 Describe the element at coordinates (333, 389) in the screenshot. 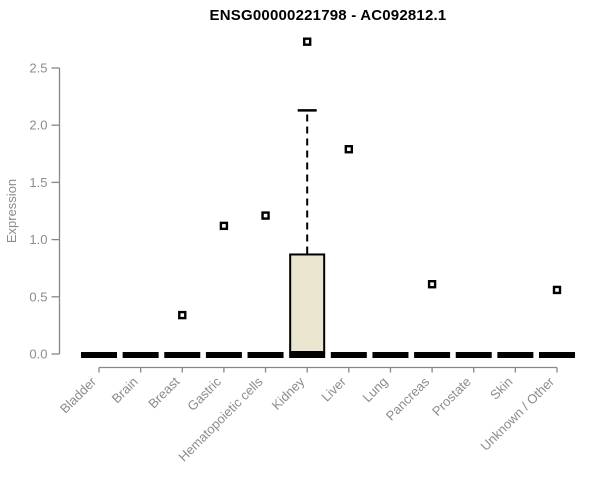

I see `x-category-label: Liver` at that location.